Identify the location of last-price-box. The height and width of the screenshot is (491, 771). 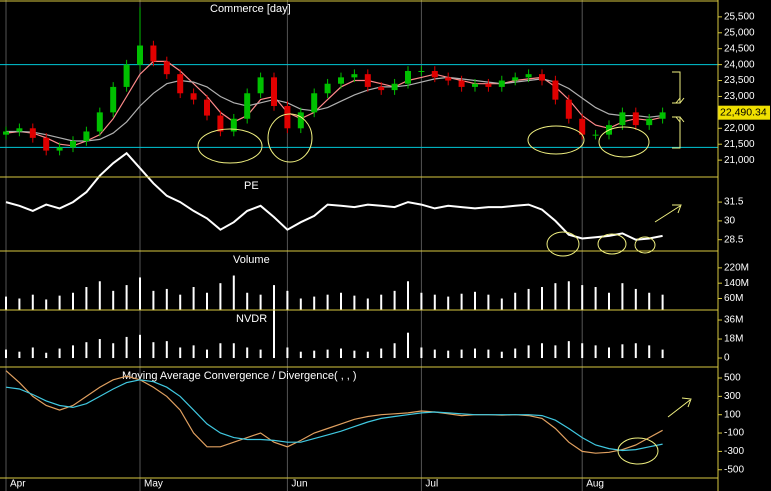
(744, 112).